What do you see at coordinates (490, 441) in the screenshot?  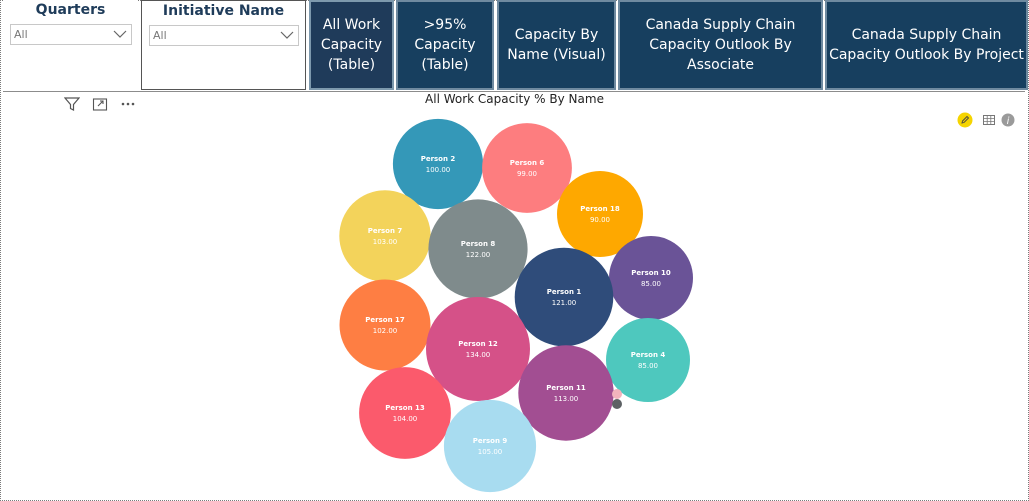 I see `bubble-name-label: Person 9` at bounding box center [490, 441].